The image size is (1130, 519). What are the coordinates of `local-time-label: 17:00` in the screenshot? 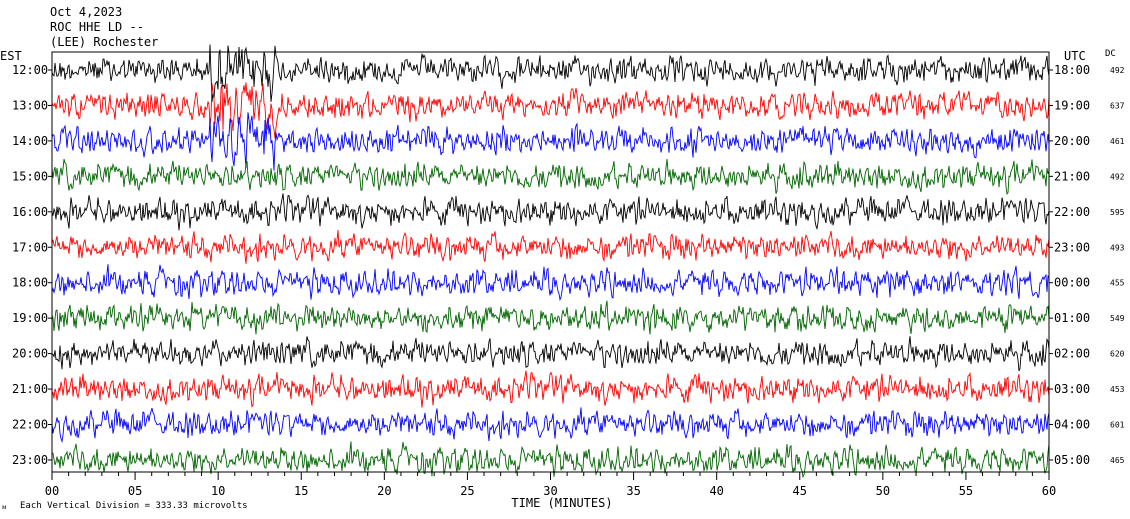 It's located at (30, 247).